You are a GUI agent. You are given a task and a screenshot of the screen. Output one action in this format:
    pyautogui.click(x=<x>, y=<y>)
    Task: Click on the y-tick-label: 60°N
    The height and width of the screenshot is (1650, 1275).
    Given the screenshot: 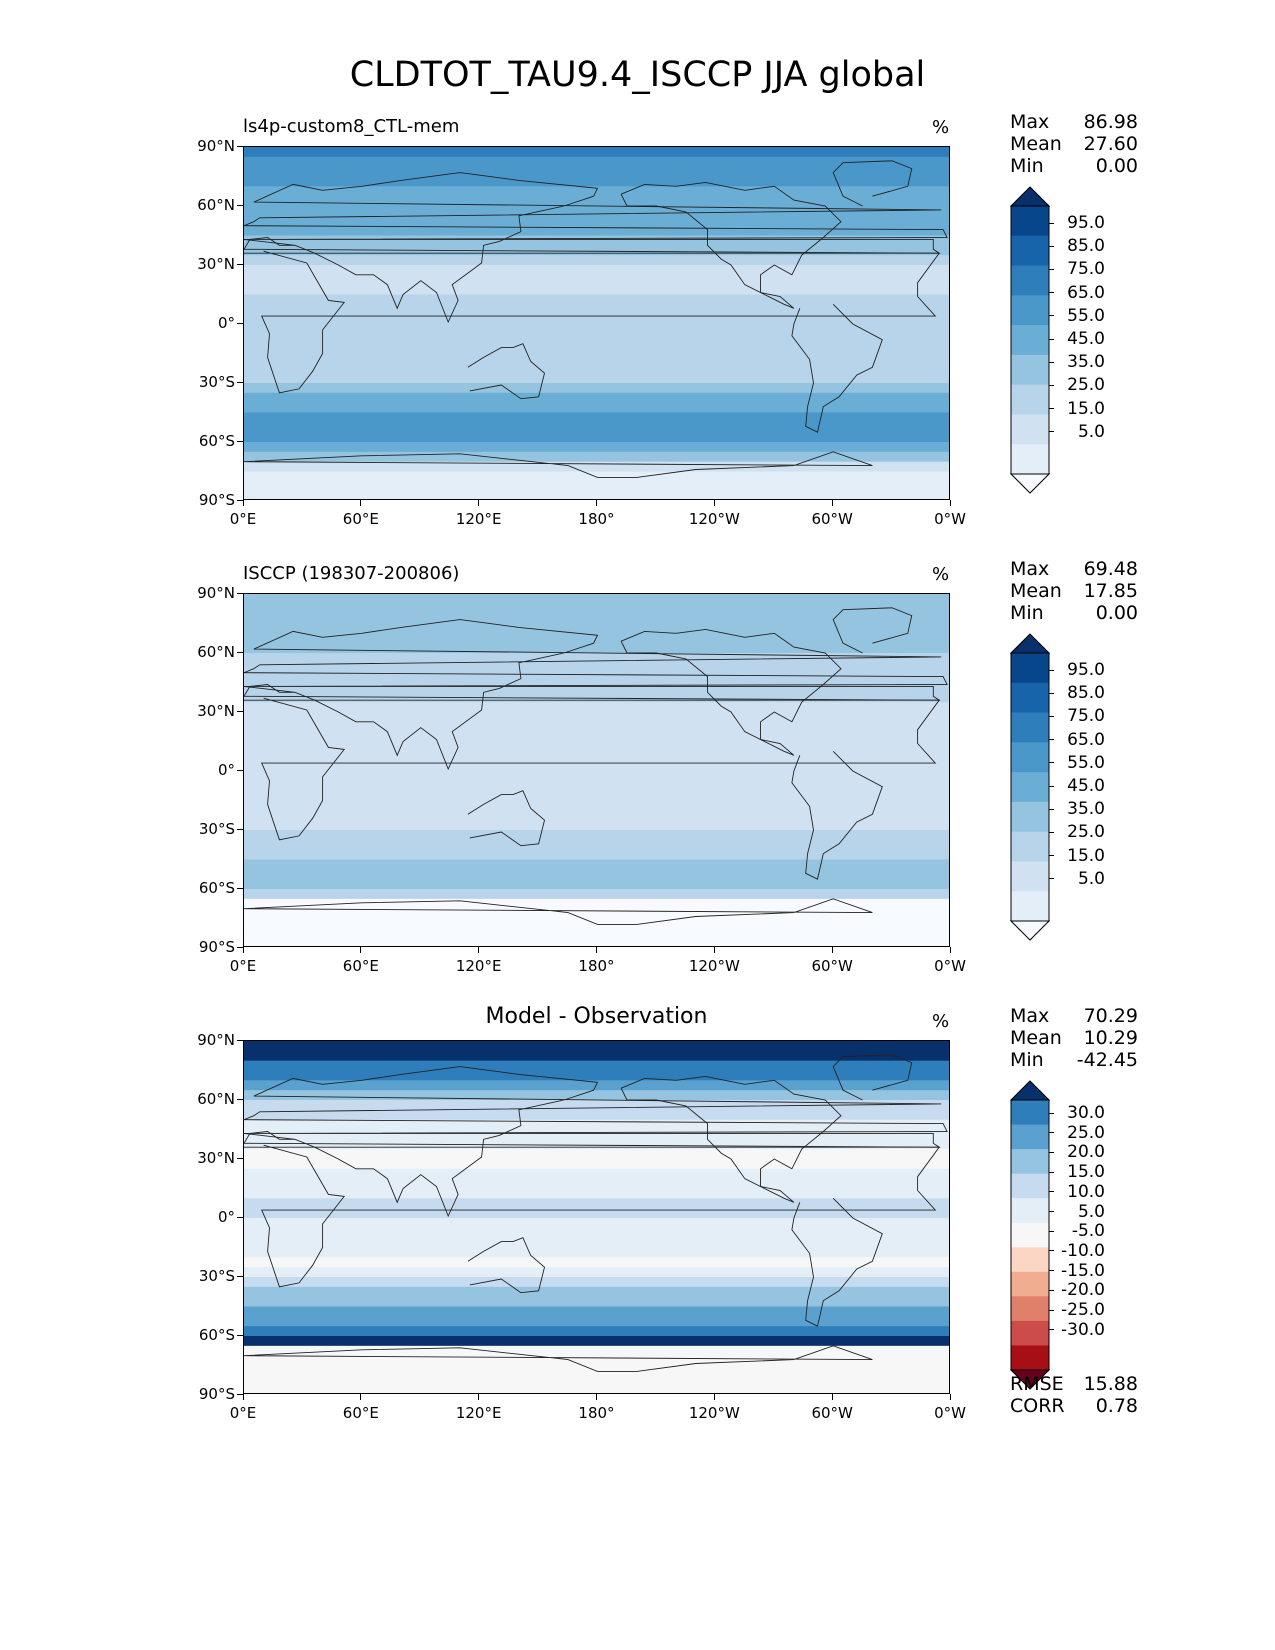 What is the action you would take?
    pyautogui.click(x=216, y=652)
    